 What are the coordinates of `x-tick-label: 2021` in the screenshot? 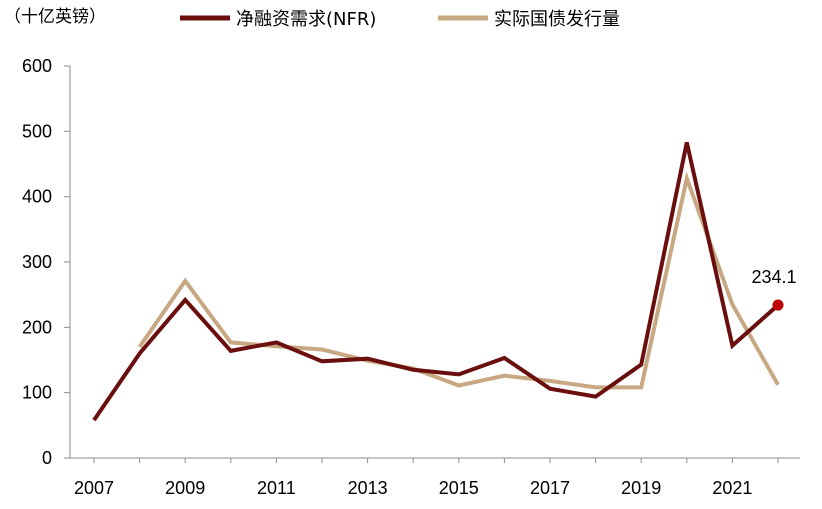 It's located at (732, 488).